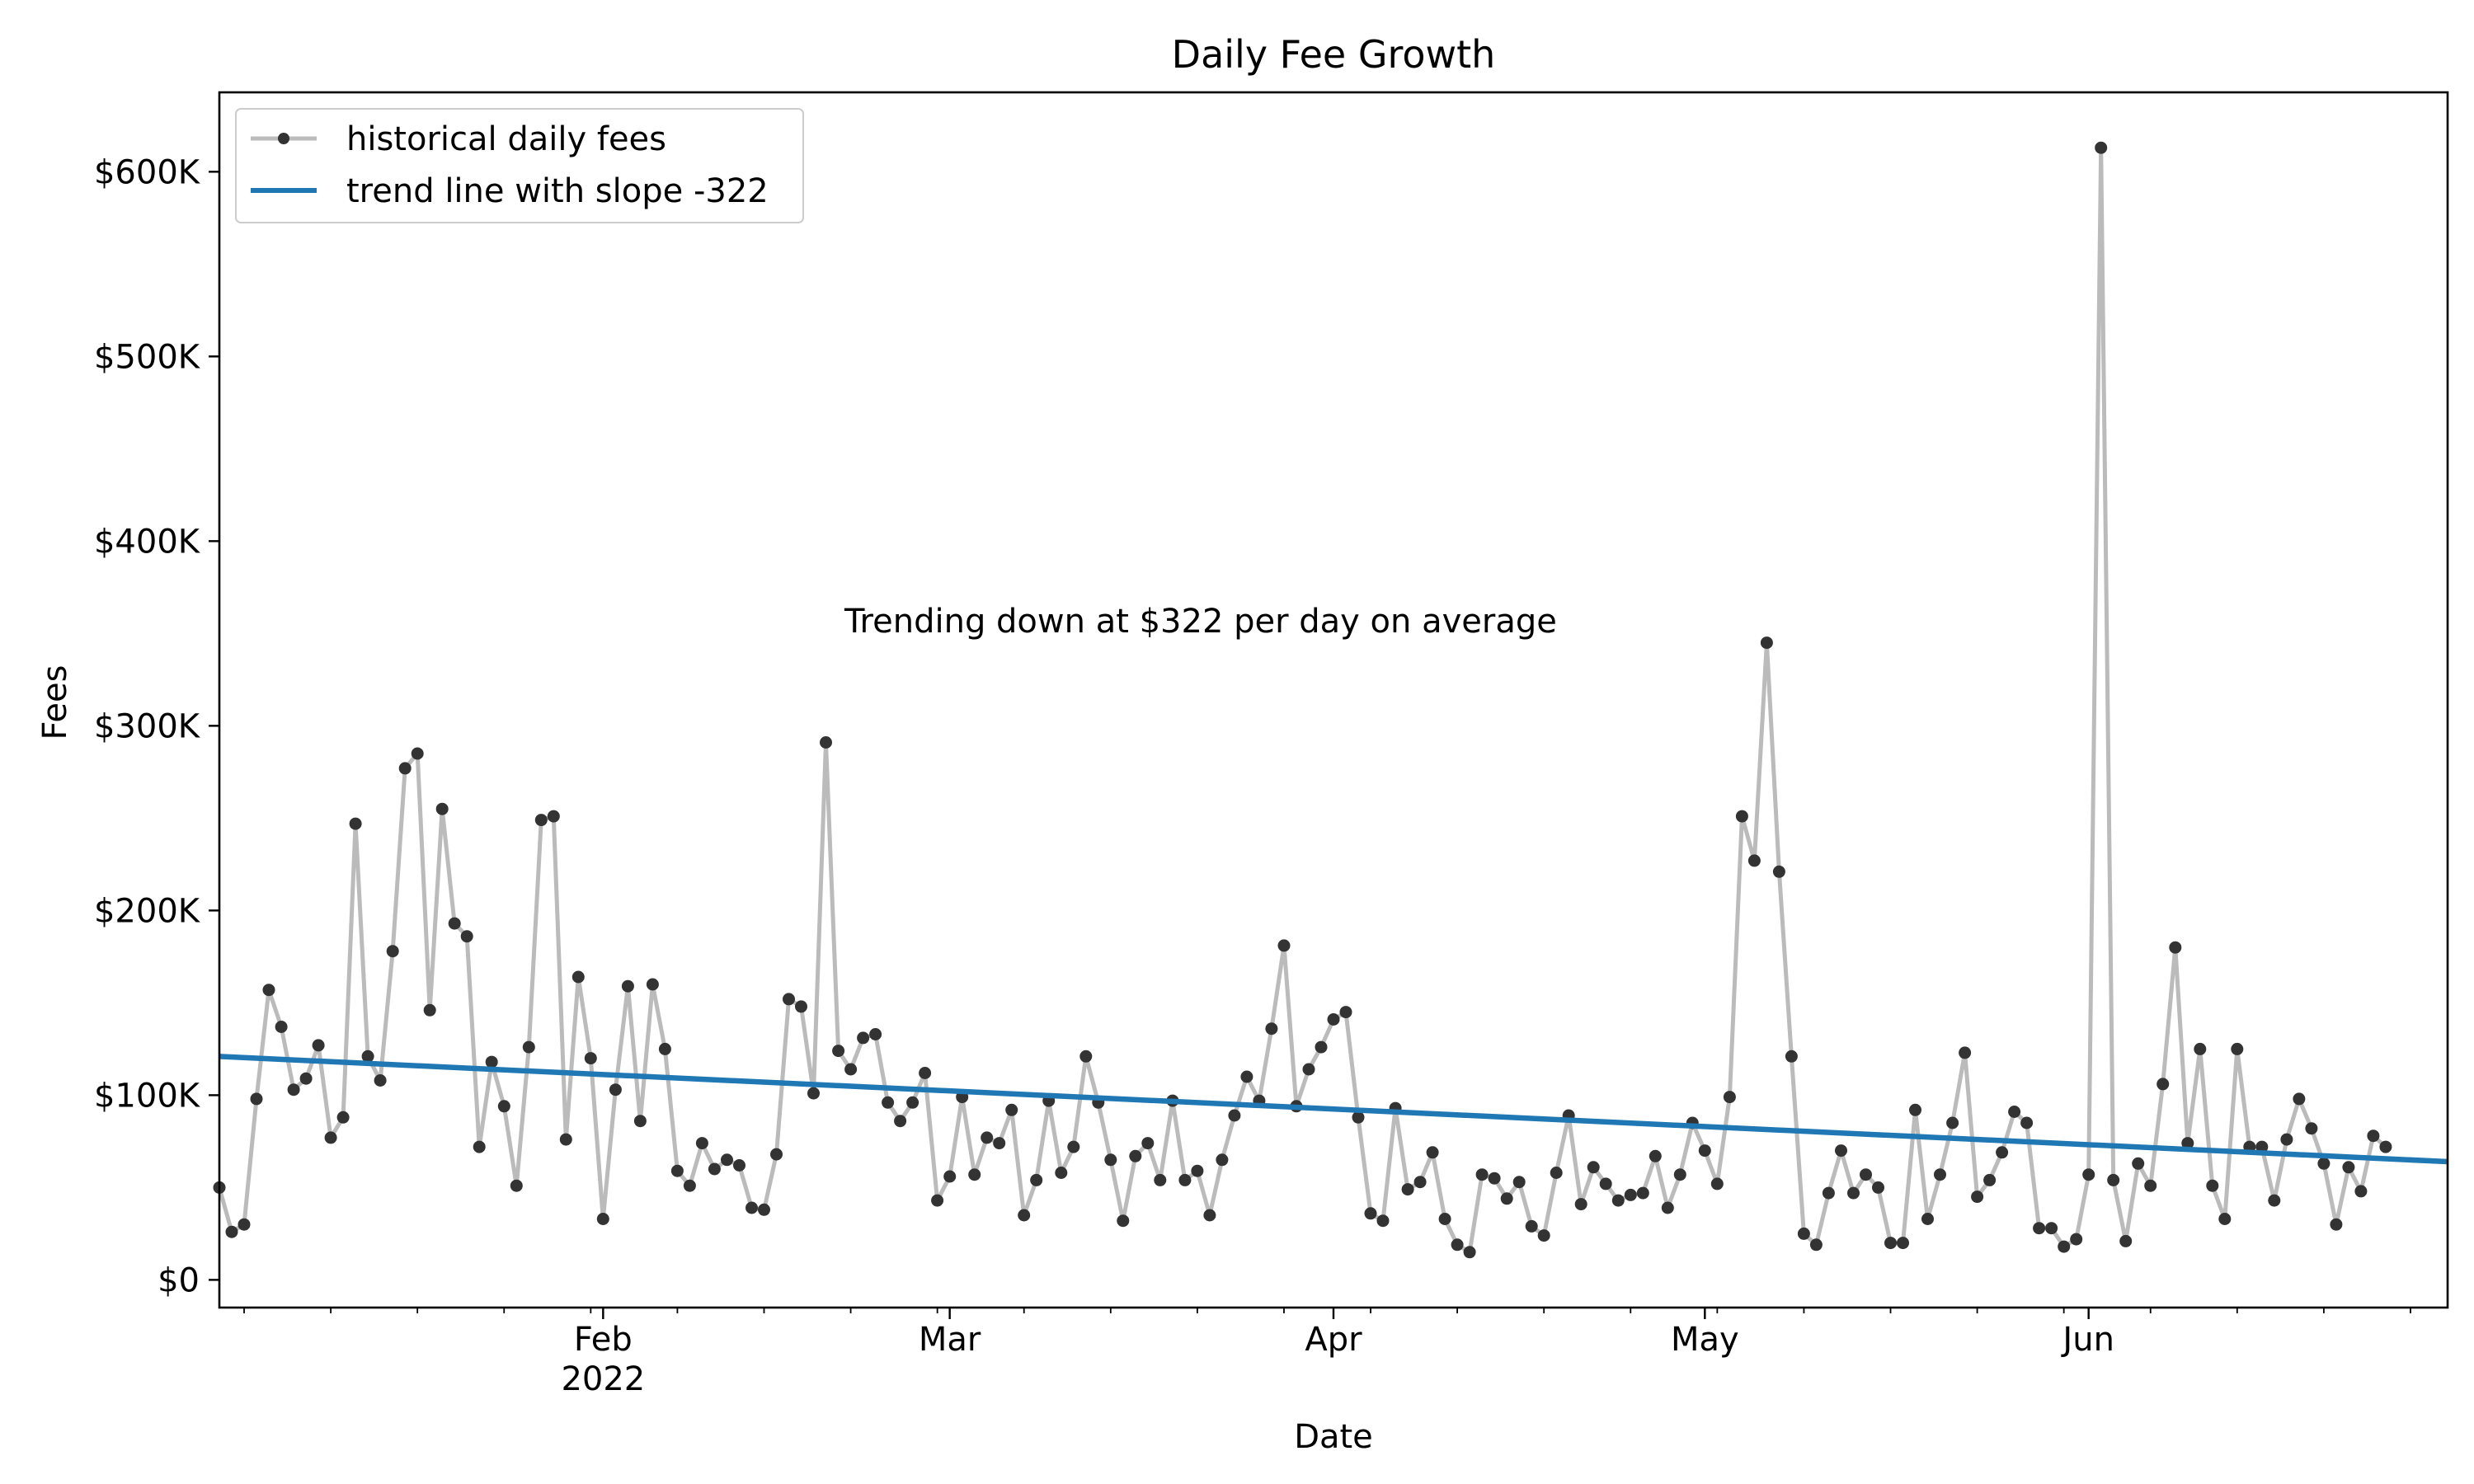 This screenshot has height=1484, width=2474. Describe the element at coordinates (1333, 1437) in the screenshot. I see `x-axis-label: Date` at that location.